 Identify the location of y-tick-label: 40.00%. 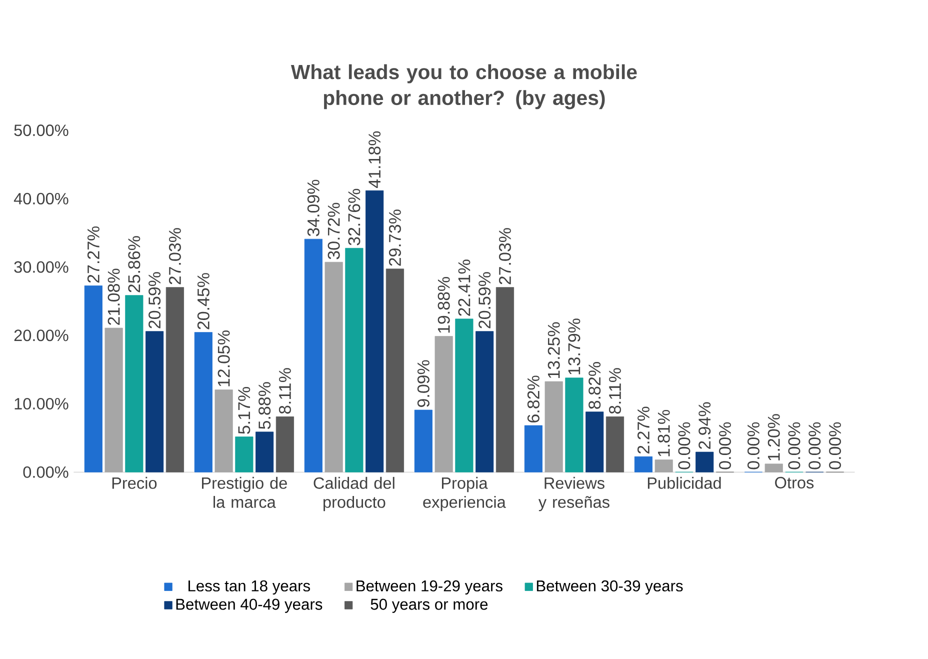
(41, 198).